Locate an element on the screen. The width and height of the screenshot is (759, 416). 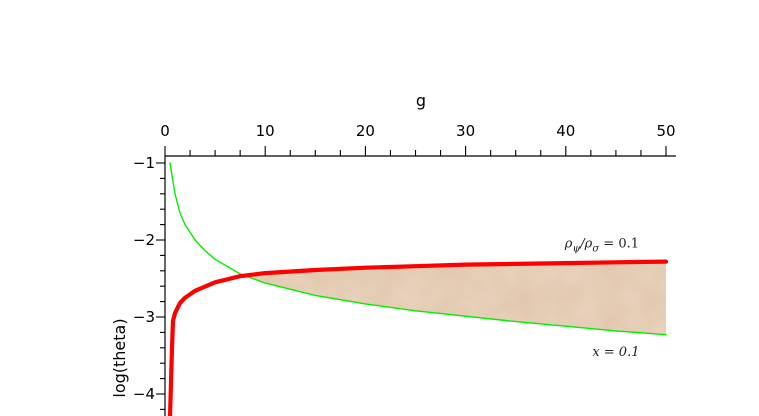
x-tick-label: 10 is located at coordinates (265, 131).